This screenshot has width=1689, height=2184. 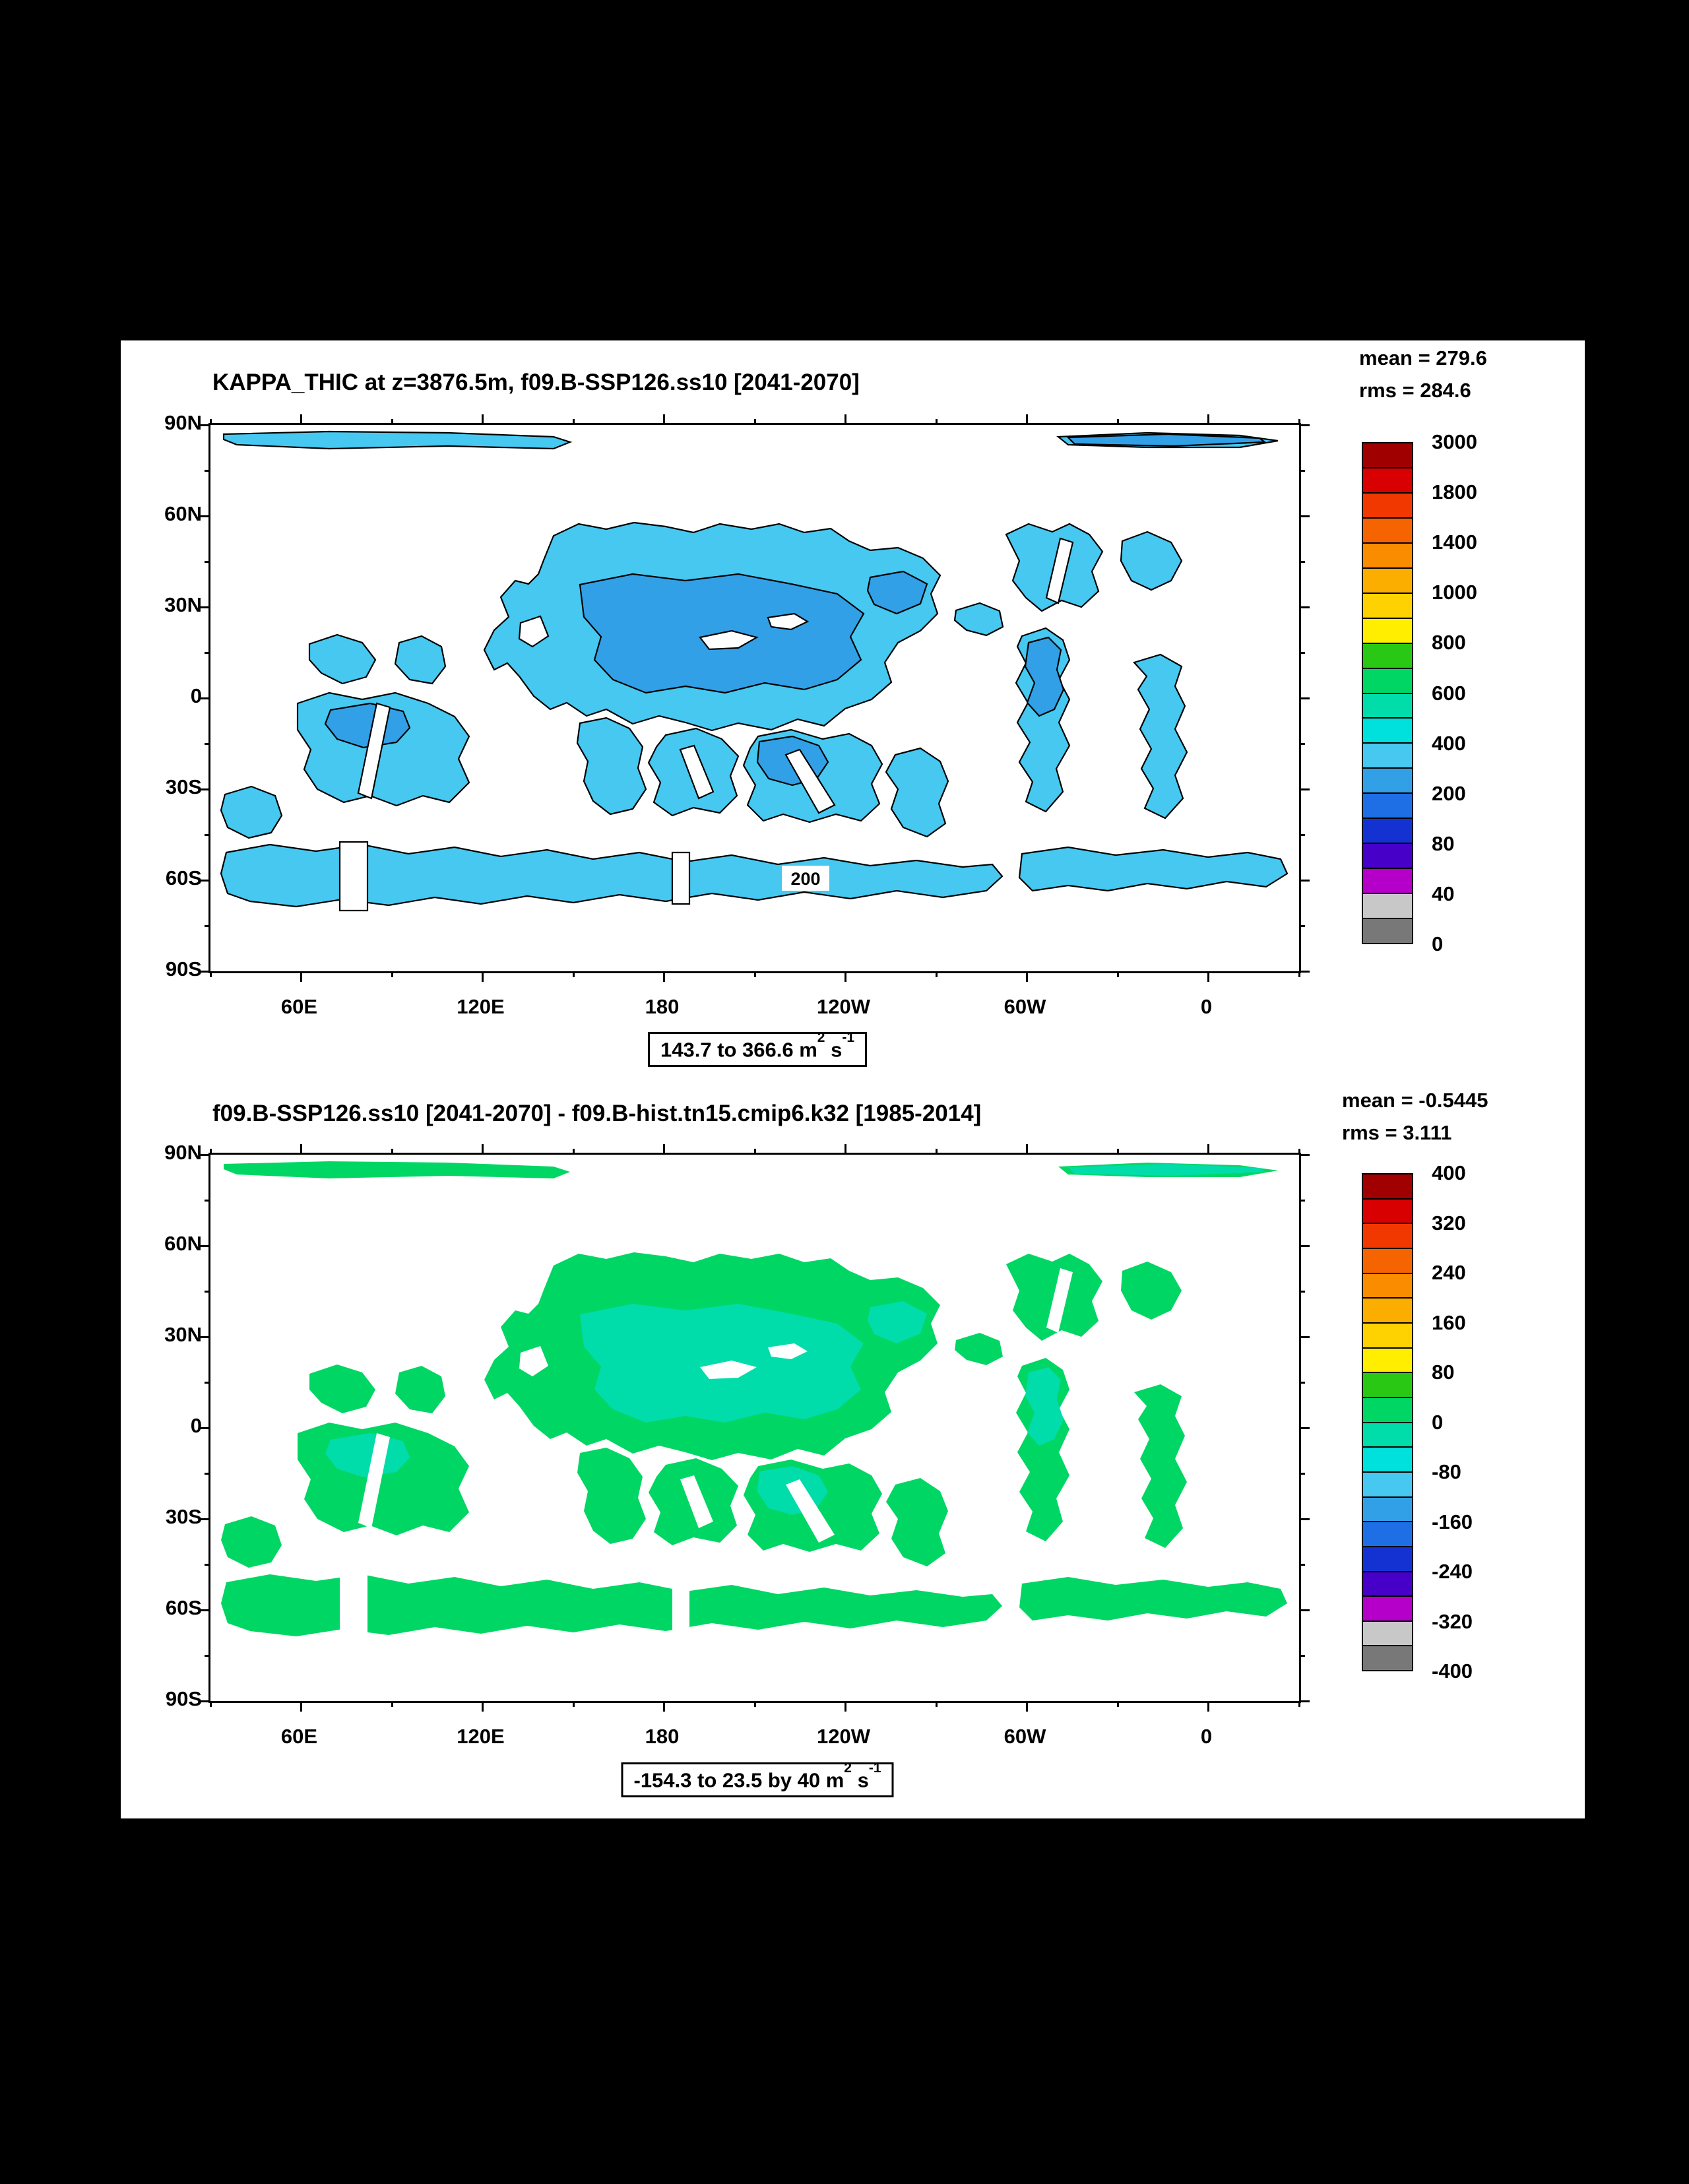 I want to click on lat-tick-label: 90S, so click(x=183, y=968).